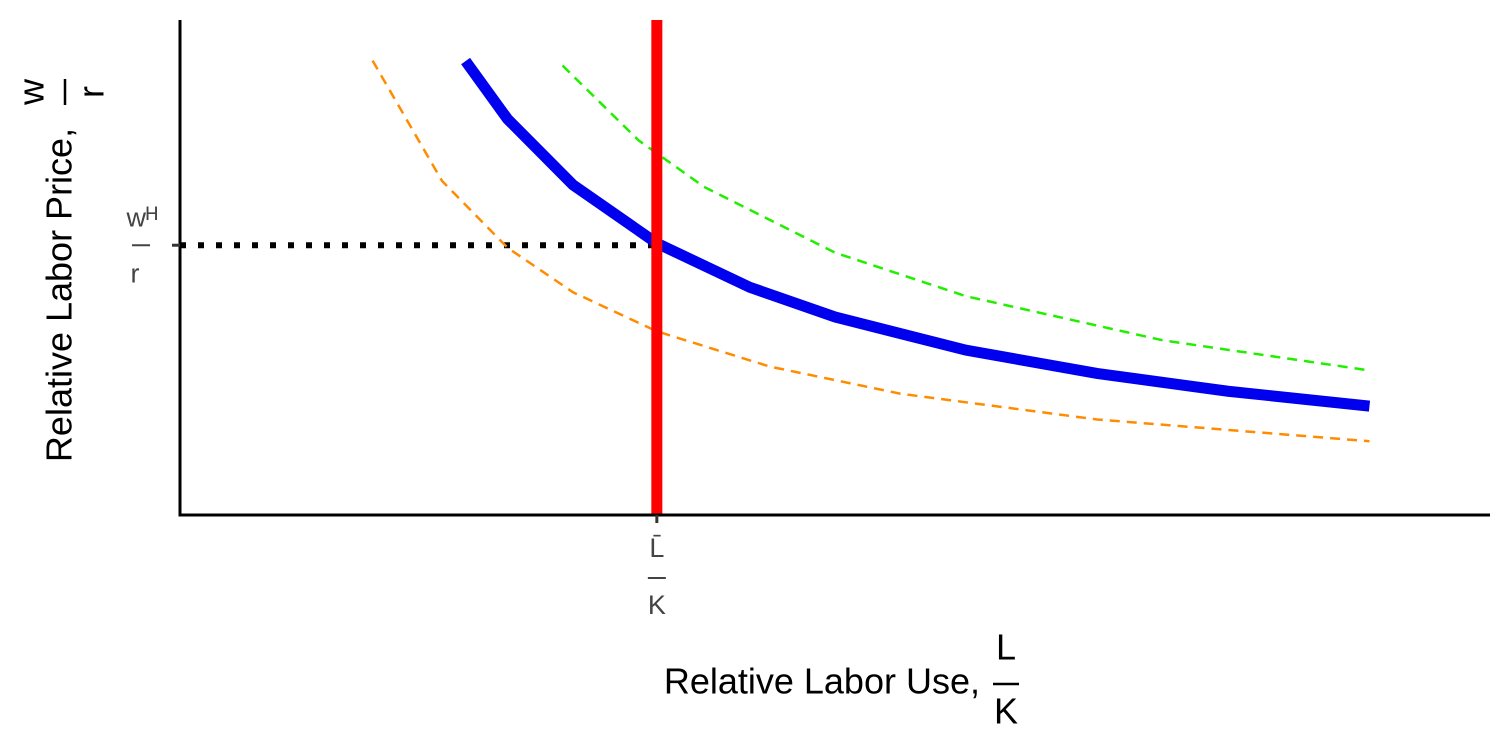  I want to click on x-tick-label-numerator: L̄, so click(656, 548).